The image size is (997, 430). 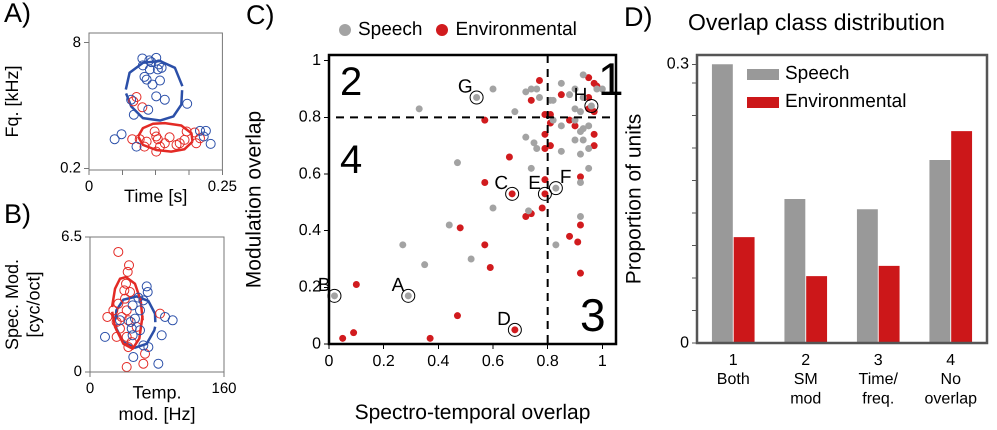 What do you see at coordinates (17, 214) in the screenshot?
I see `text: B)` at bounding box center [17, 214].